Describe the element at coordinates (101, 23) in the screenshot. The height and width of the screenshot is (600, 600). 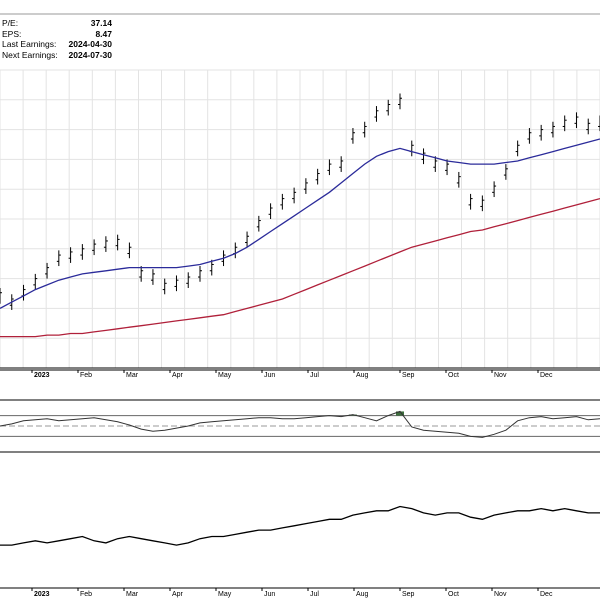
I see `pe-value: 37.14` at that location.